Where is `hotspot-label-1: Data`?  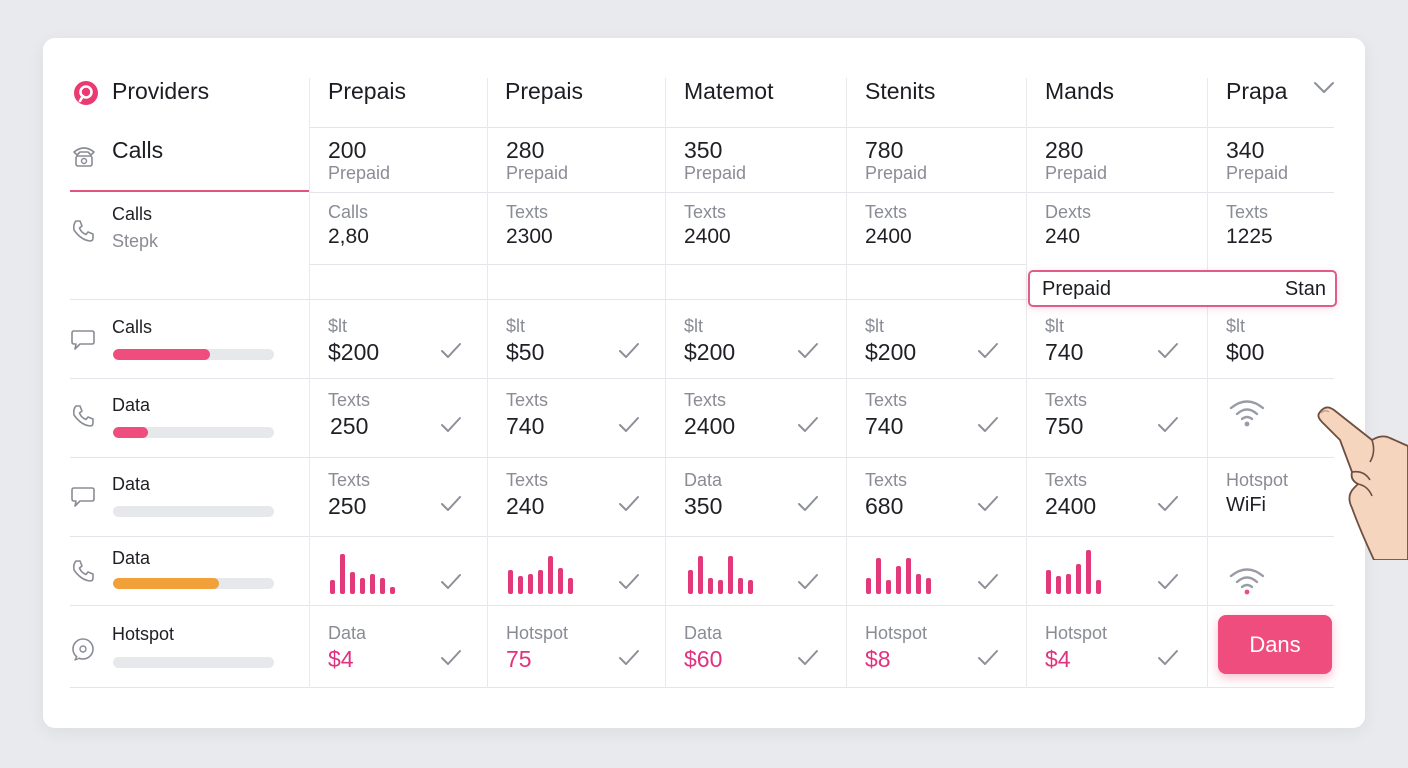 hotspot-label-1: Data is located at coordinates (347, 633).